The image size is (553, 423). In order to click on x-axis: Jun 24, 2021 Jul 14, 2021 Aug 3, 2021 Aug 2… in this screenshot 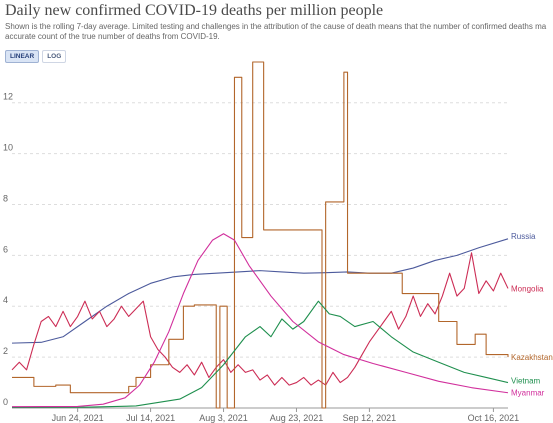, I will do `click(286, 415)`.